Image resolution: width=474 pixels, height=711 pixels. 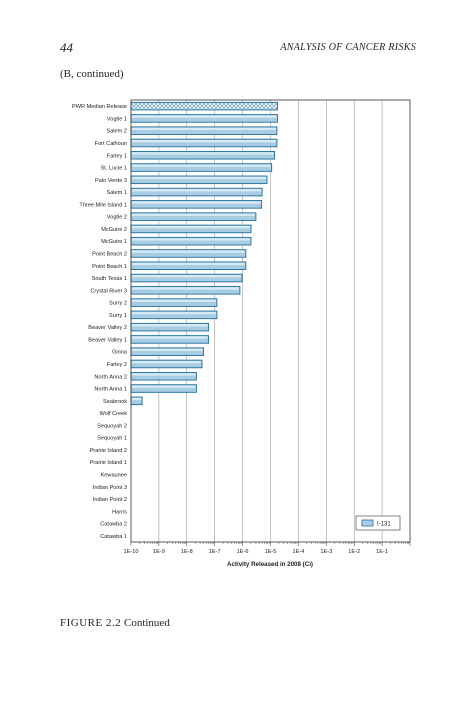 What do you see at coordinates (382, 552) in the screenshot?
I see `x-tick-label: 1E-1` at bounding box center [382, 552].